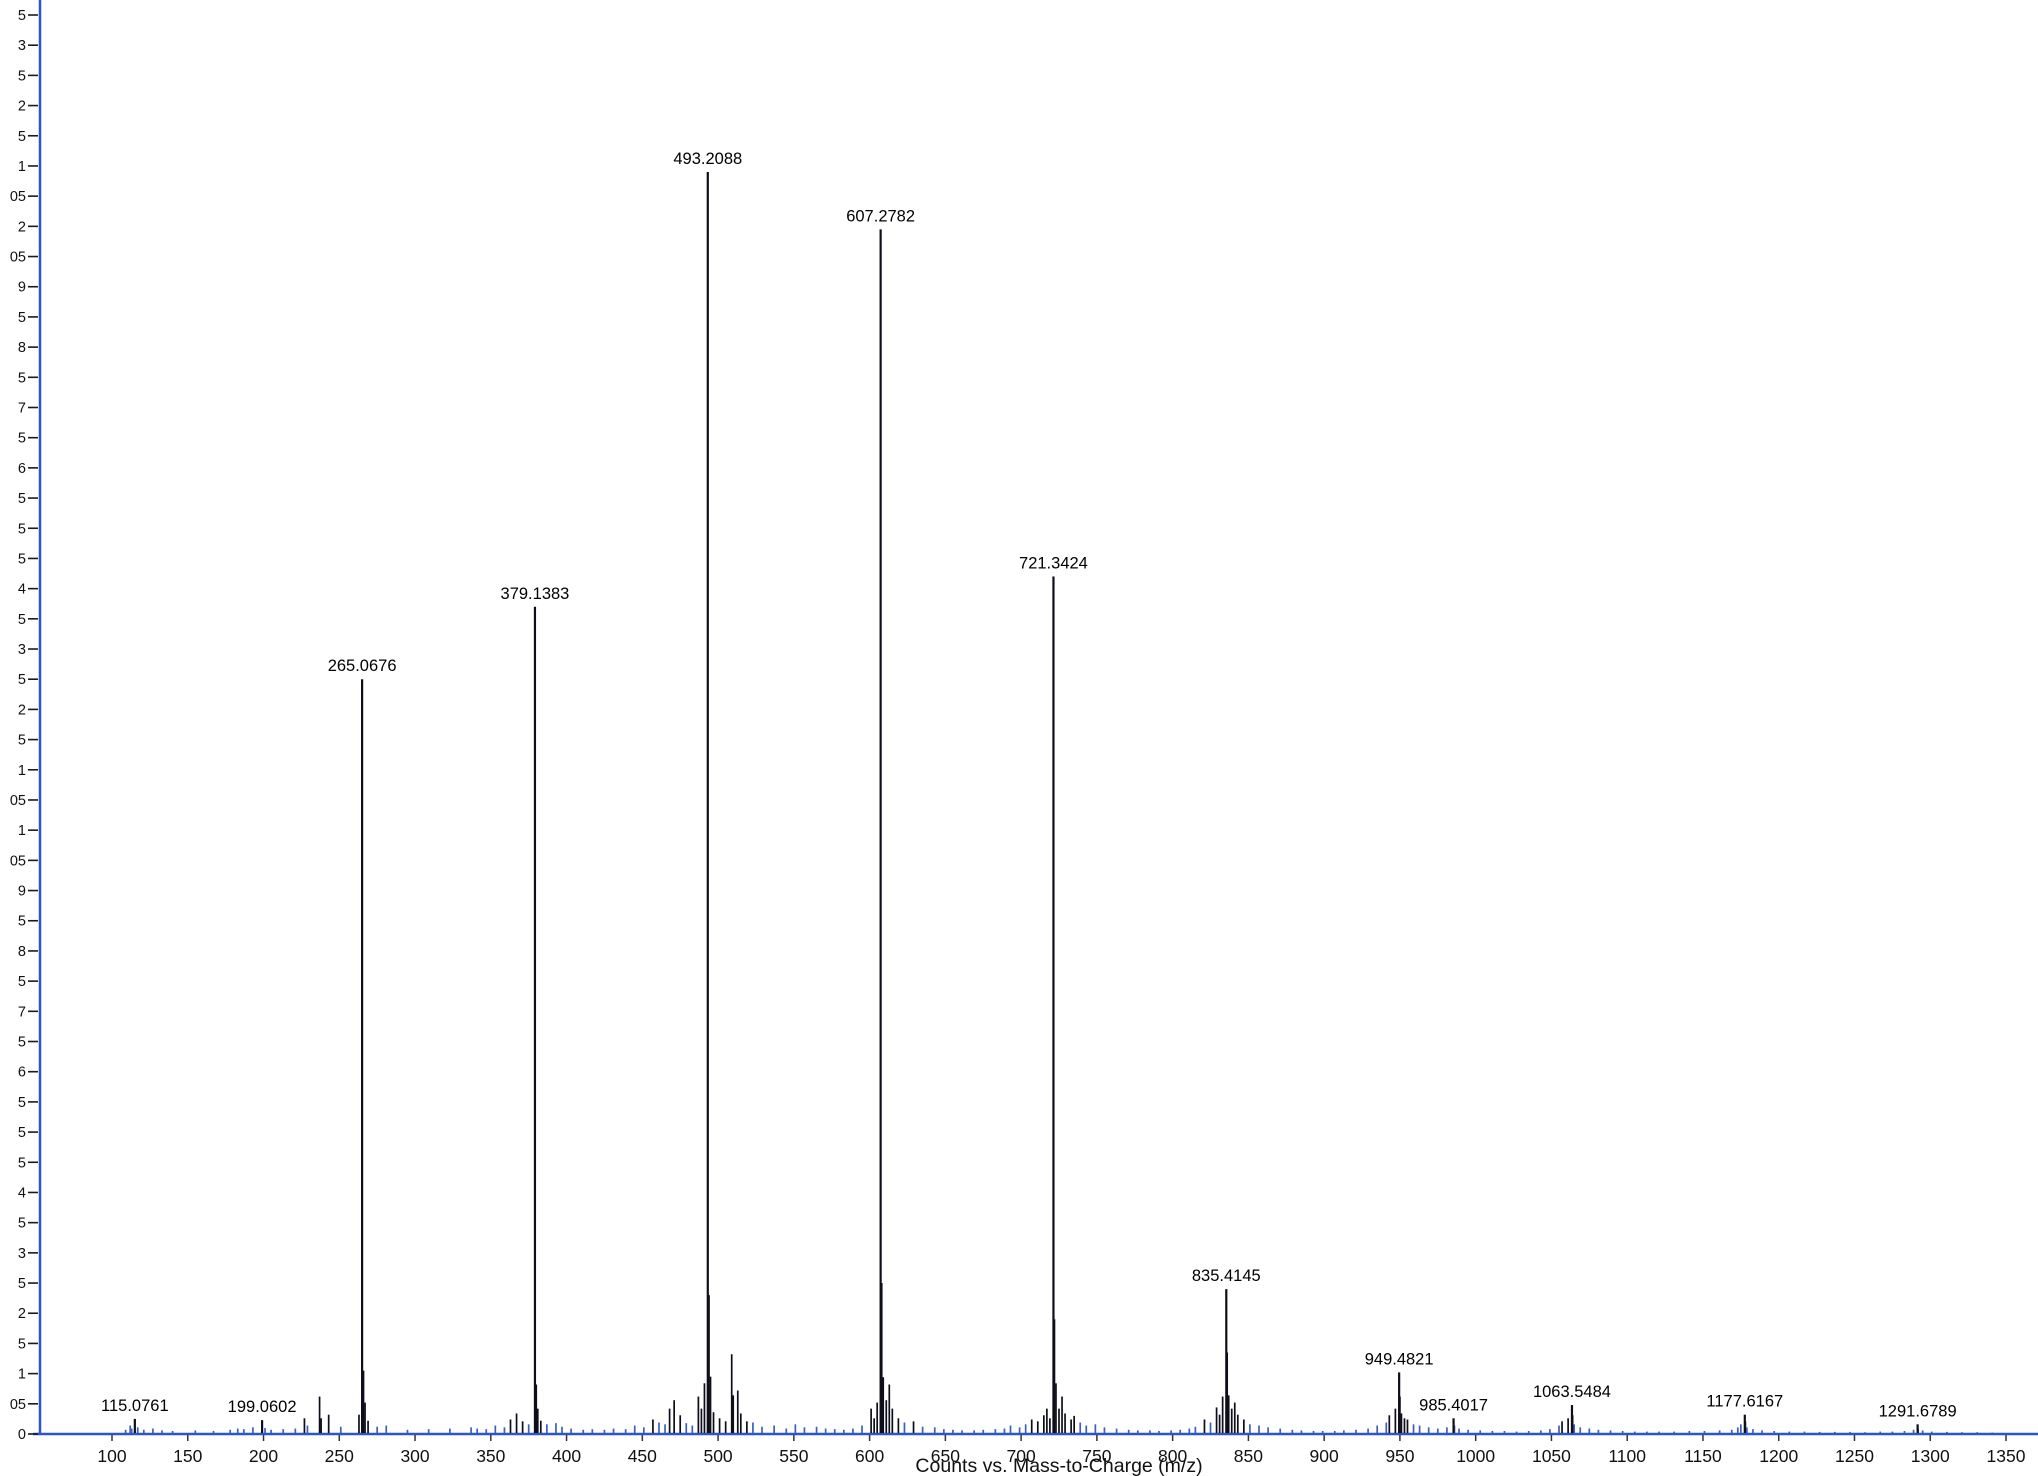  I want to click on y-axis-tick-fragment: 0, so click(22, 1435).